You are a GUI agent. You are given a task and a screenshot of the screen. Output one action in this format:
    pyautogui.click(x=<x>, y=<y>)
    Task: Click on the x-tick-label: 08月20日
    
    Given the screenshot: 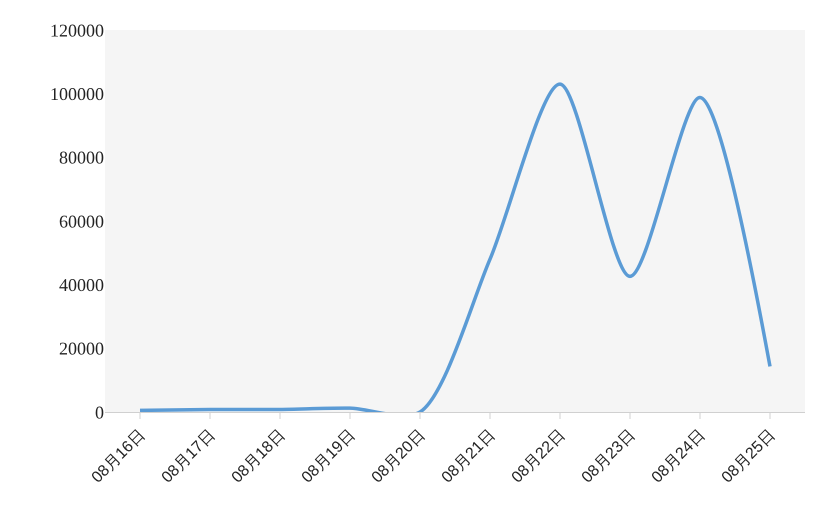 What is the action you would take?
    pyautogui.click(x=398, y=456)
    